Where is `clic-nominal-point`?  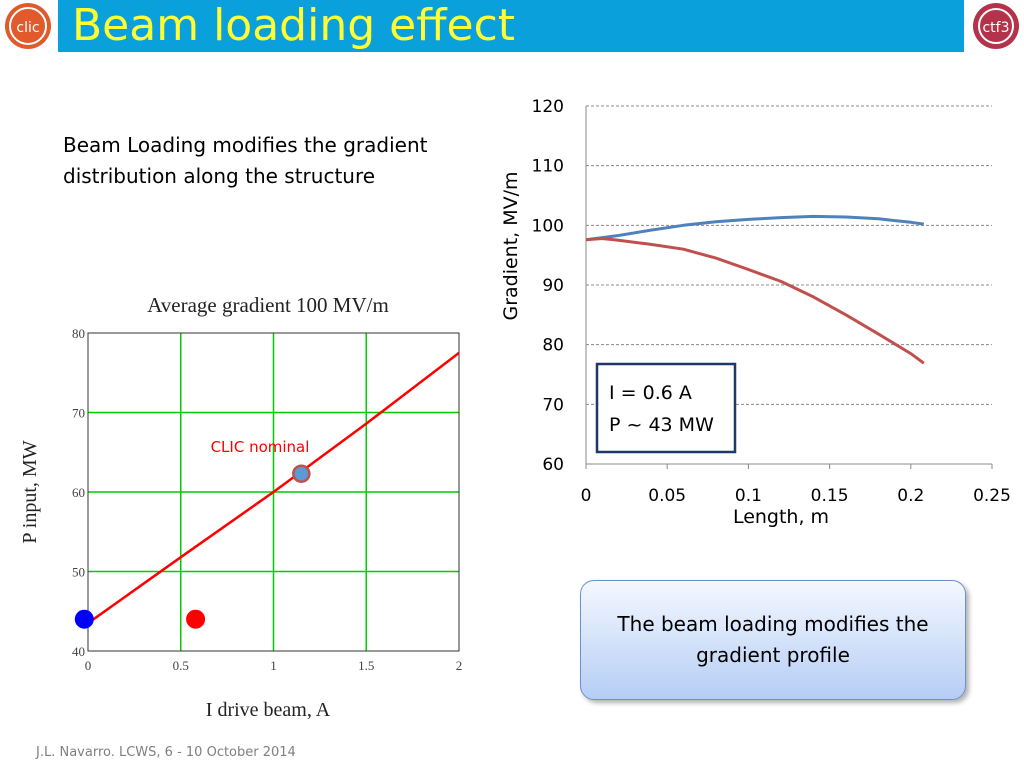
clic-nominal-point is located at coordinates (301, 473).